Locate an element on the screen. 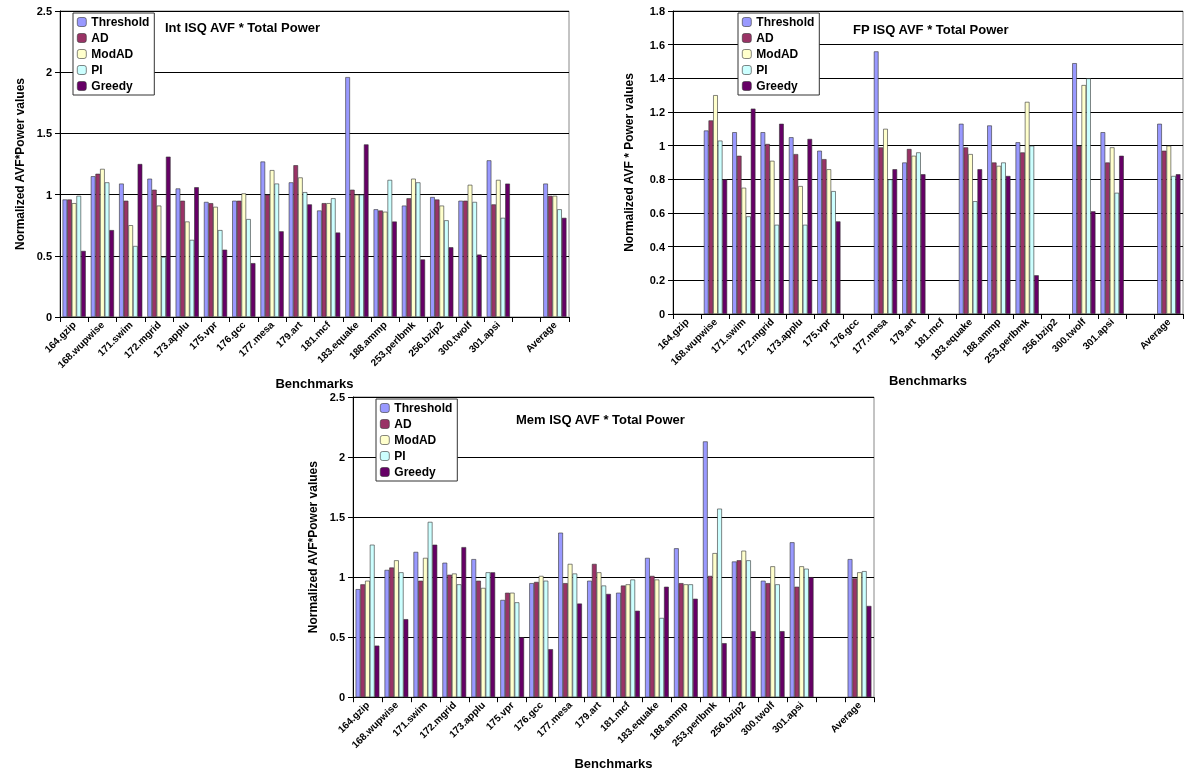  y-tick-label: 1.8 is located at coordinates (657, 11).